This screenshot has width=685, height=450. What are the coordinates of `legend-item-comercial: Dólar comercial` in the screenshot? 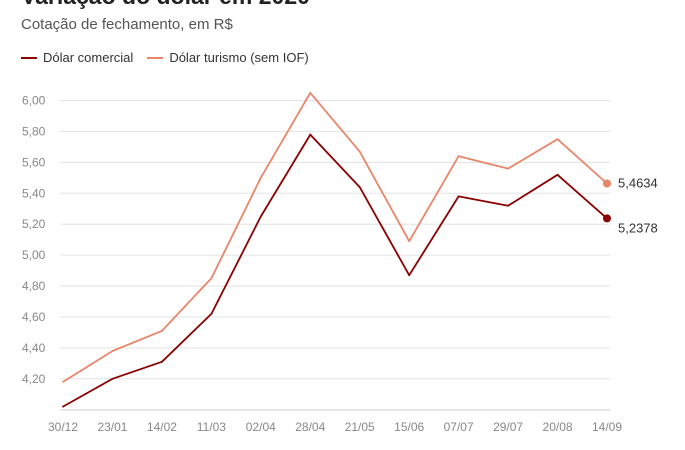 It's located at (77, 57).